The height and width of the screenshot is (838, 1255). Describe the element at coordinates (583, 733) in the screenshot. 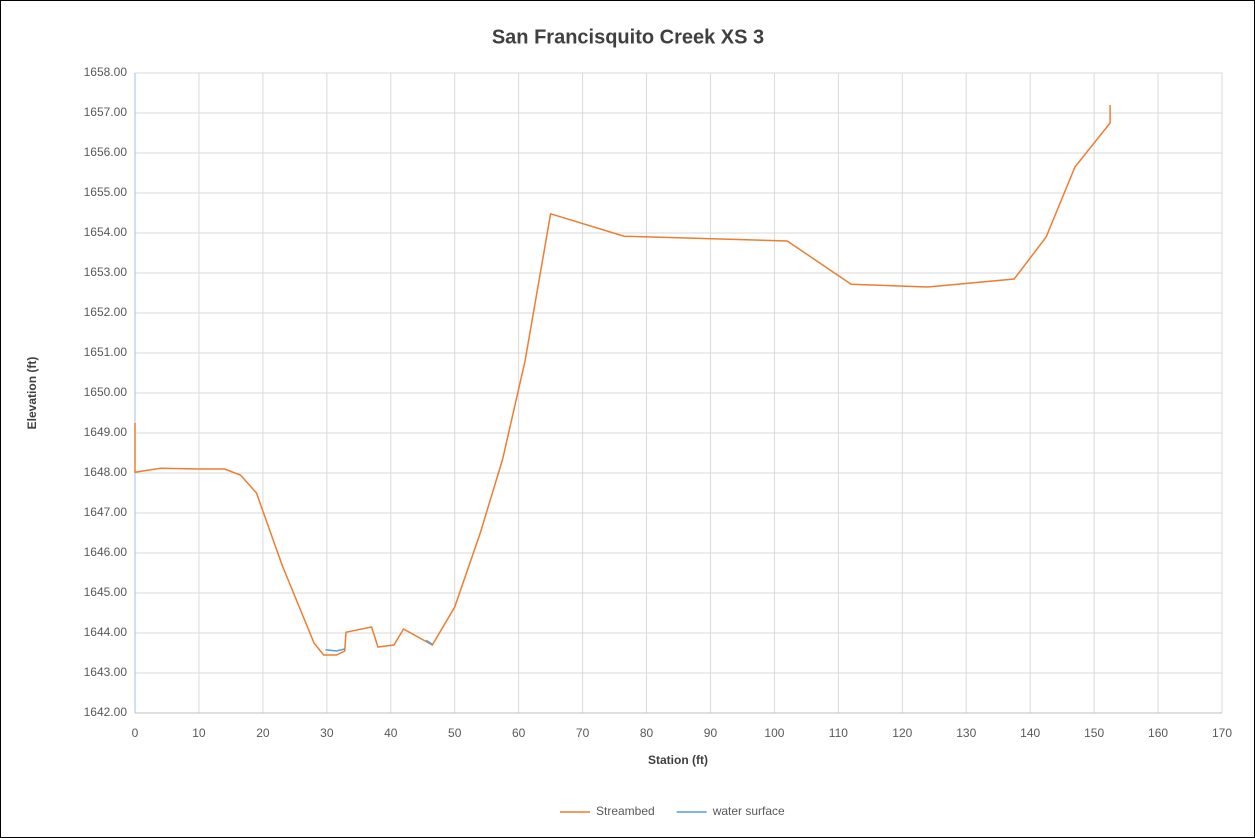

I see `x-tick-label: 70` at that location.